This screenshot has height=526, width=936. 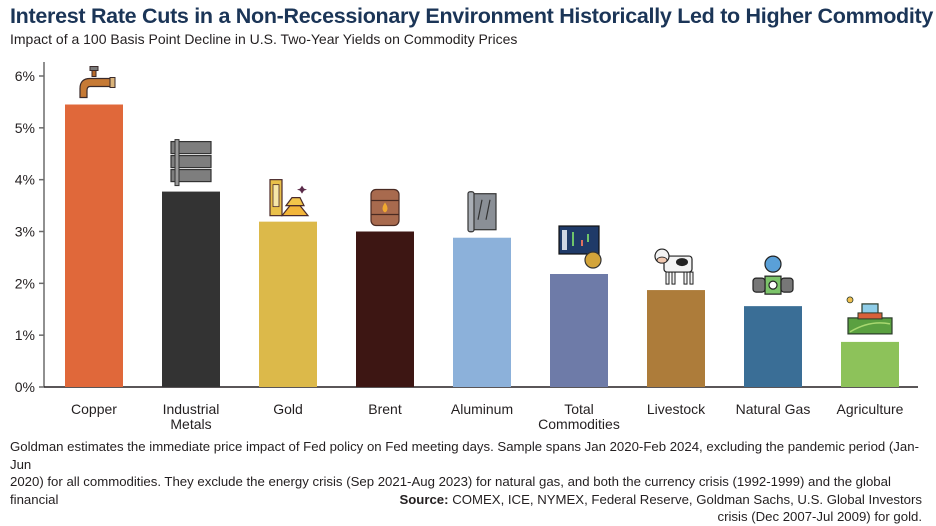 What do you see at coordinates (191, 416) in the screenshot?
I see `x-tick-label: Industrial Metals` at bounding box center [191, 416].